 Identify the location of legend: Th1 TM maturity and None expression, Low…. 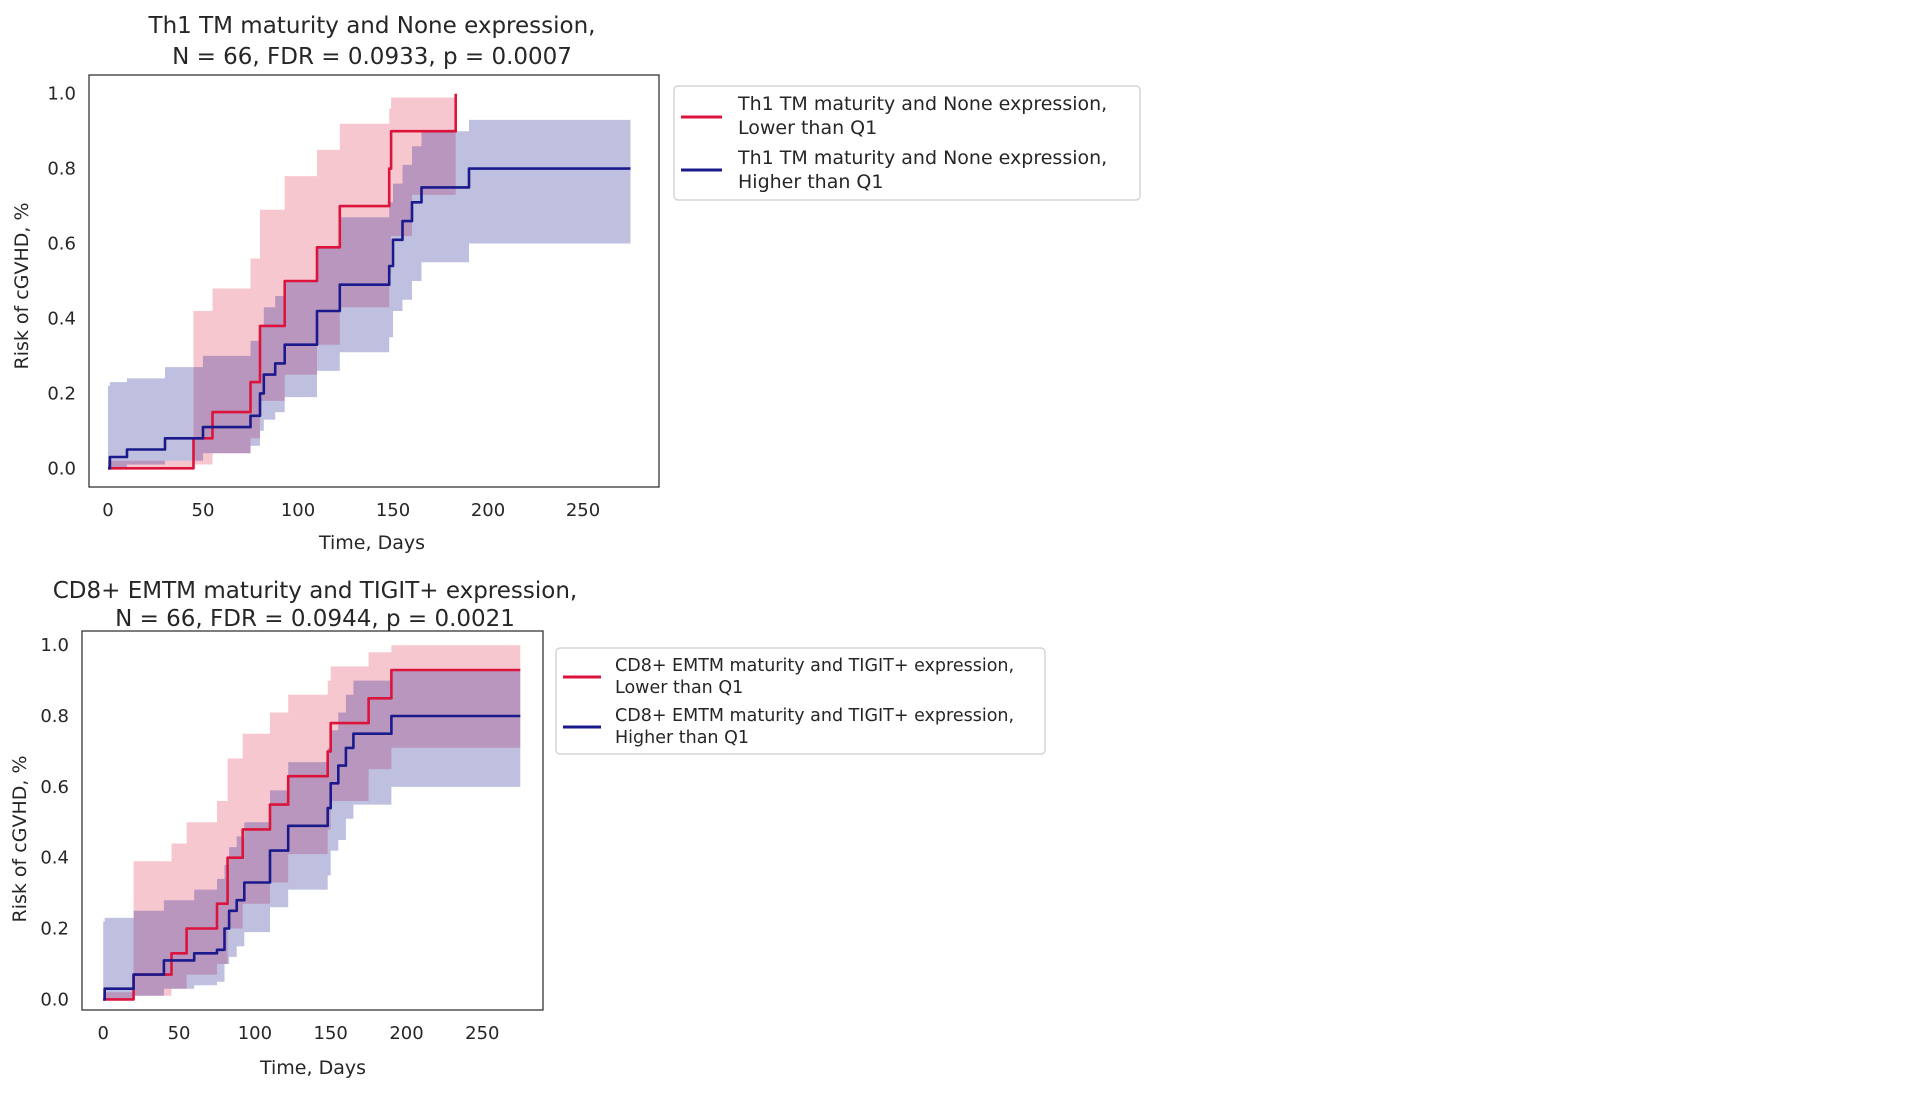
(907, 143).